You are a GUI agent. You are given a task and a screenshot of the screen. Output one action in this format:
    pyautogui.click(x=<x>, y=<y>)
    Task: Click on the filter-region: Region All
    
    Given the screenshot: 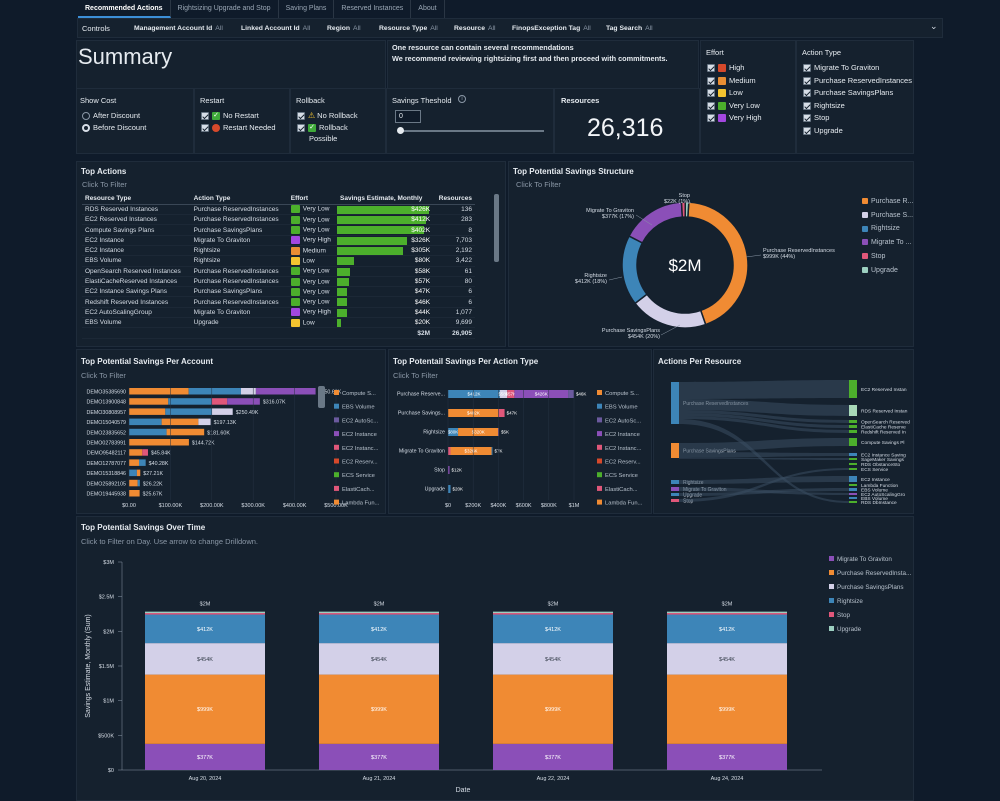 What is the action you would take?
    pyautogui.click(x=344, y=28)
    